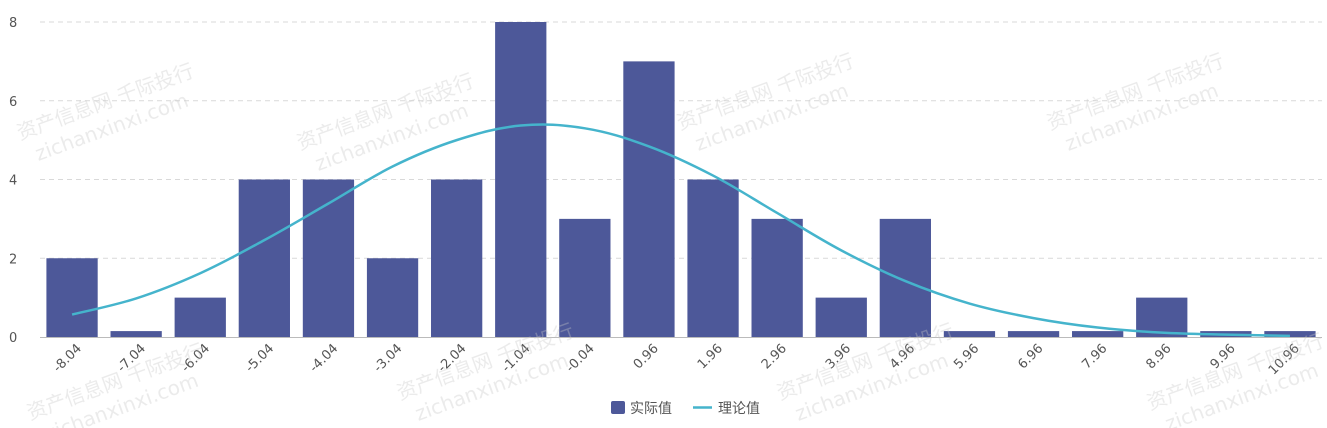 Image resolution: width=1327 pixels, height=428 pixels. I want to click on legend-line-label: 理论值, so click(739, 409).